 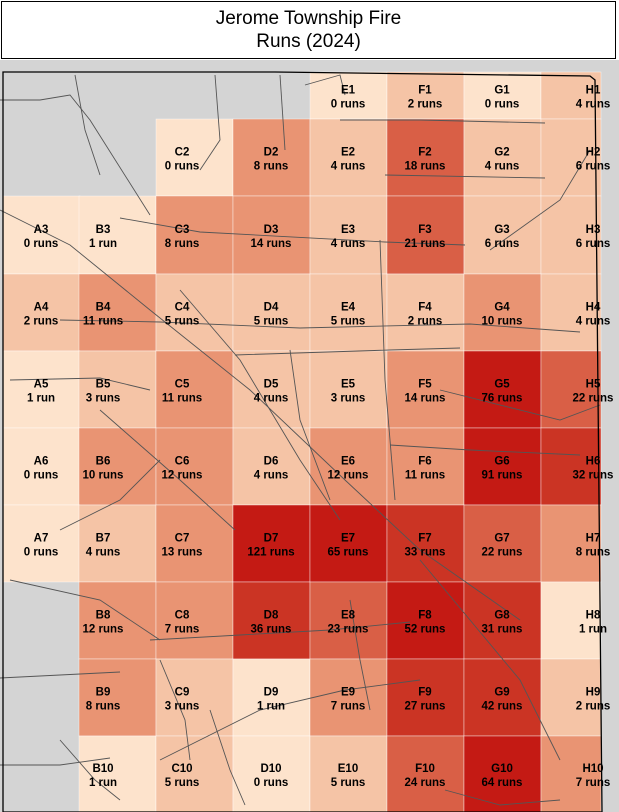 I want to click on zone-f1-runs: 2 runs, so click(x=425, y=105).